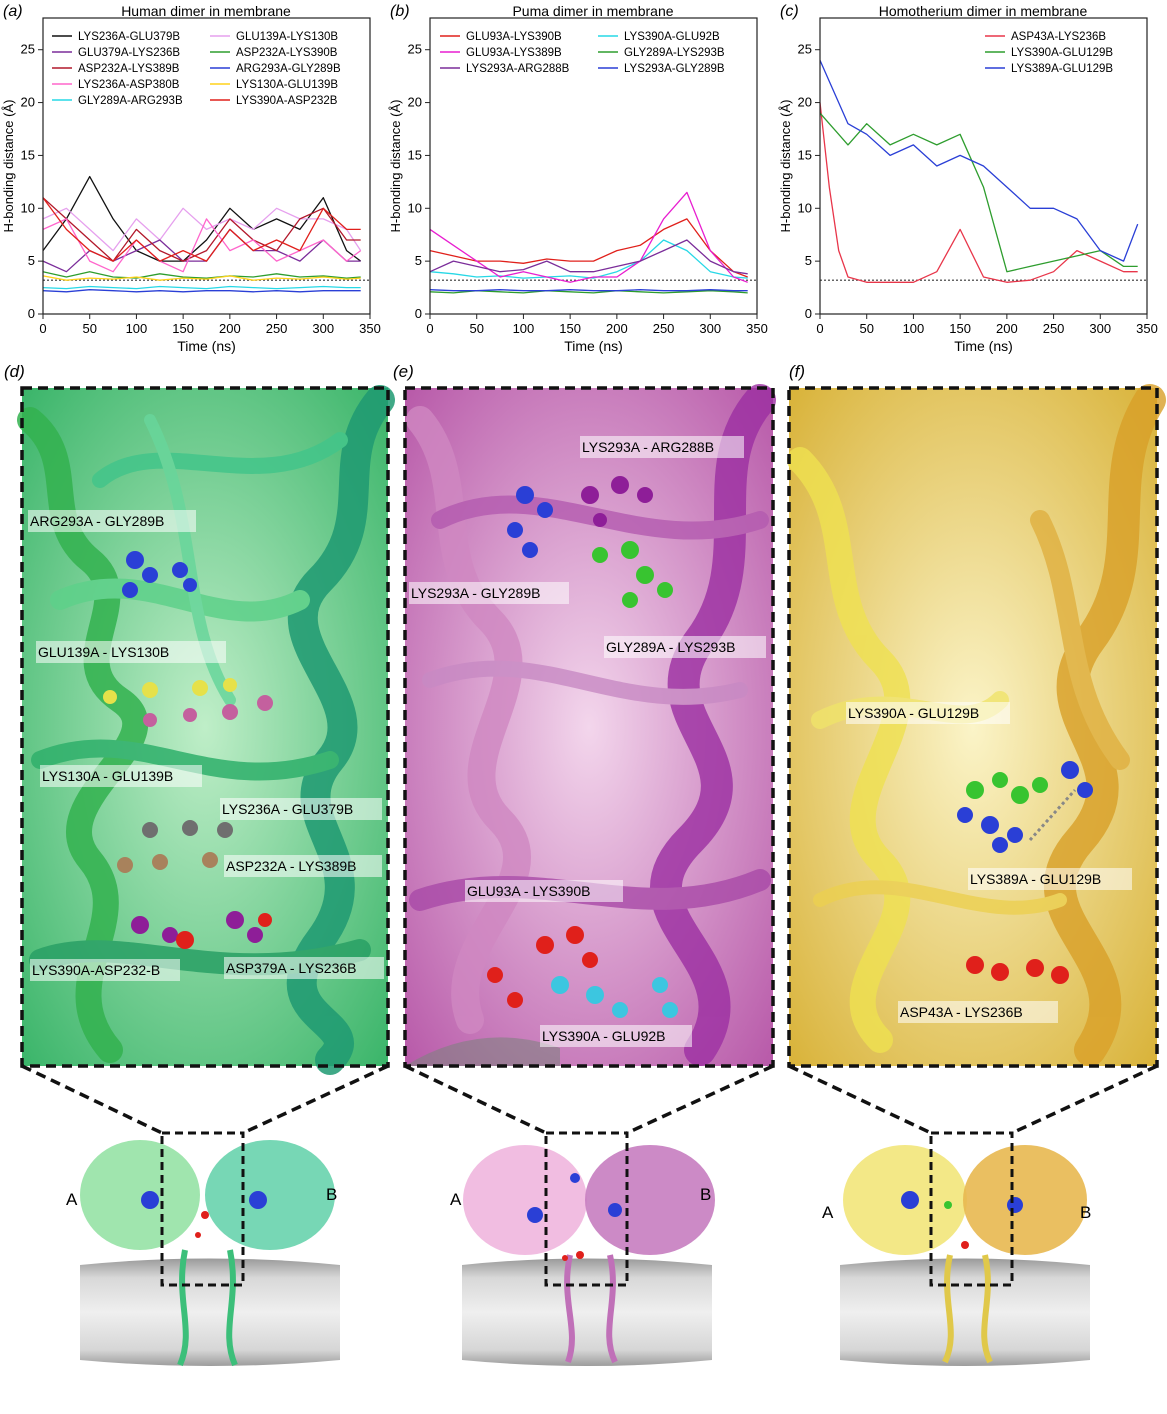 The height and width of the screenshot is (1414, 1167). I want to click on x-tick-label: 300, so click(1100, 328).